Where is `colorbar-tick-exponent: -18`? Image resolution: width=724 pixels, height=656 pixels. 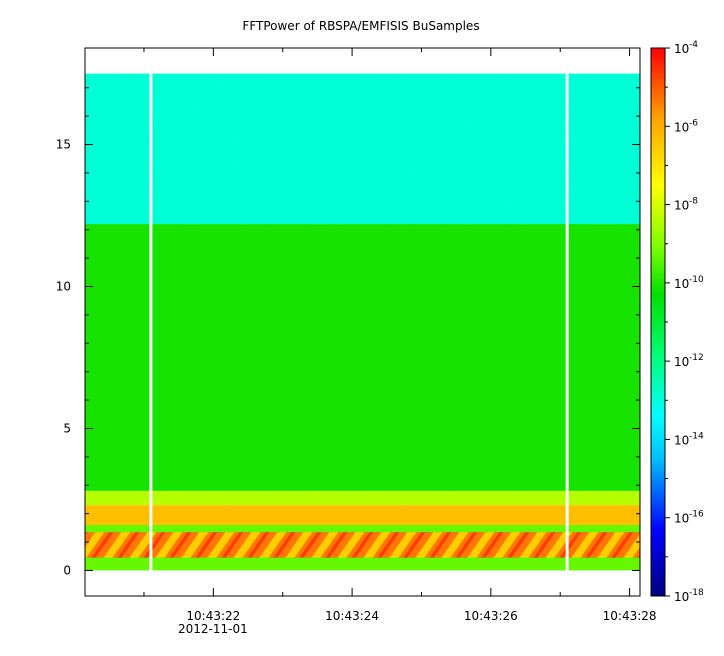
colorbar-tick-exponent: -18 is located at coordinates (696, 593).